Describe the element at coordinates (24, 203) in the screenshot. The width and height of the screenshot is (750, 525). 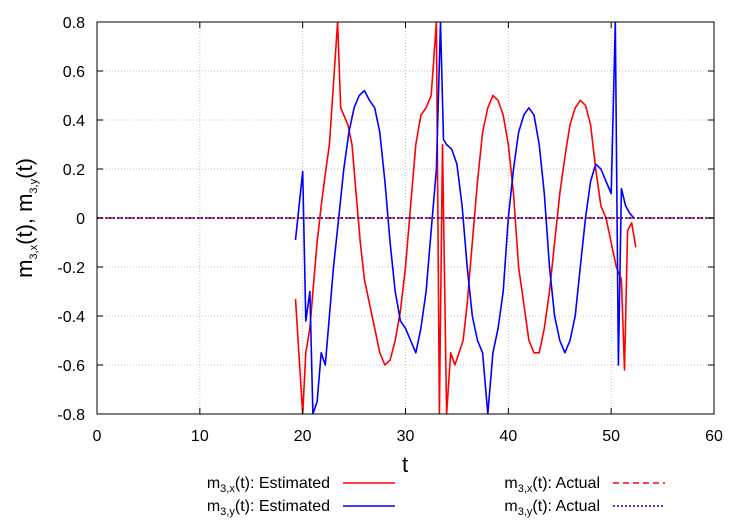
I see `y-label-main-y: m` at that location.